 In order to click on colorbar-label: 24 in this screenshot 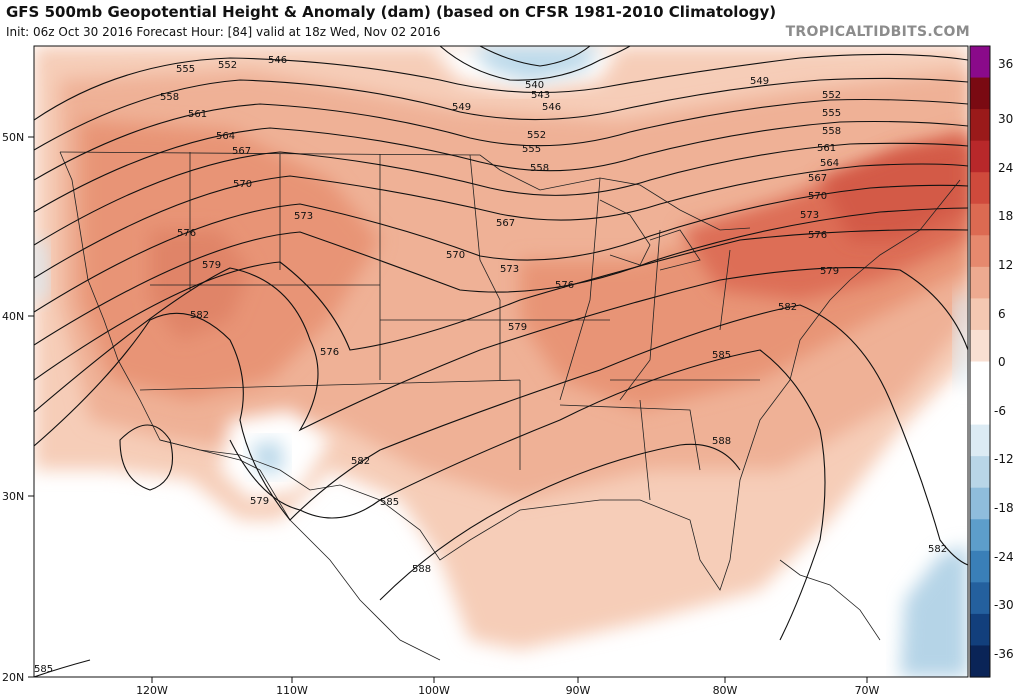, I will do `click(1005, 168)`.